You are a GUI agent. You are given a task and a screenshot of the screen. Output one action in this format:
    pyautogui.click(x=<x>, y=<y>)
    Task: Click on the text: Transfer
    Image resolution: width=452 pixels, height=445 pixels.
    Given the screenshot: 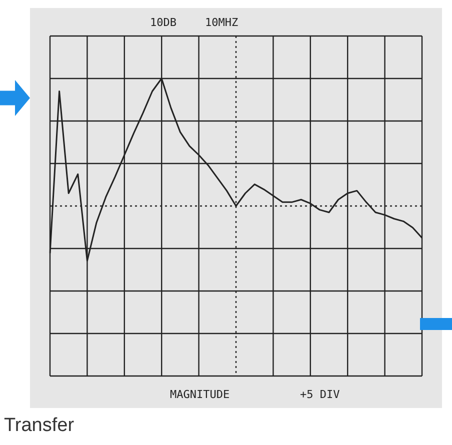 What is the action you would take?
    pyautogui.click(x=39, y=426)
    